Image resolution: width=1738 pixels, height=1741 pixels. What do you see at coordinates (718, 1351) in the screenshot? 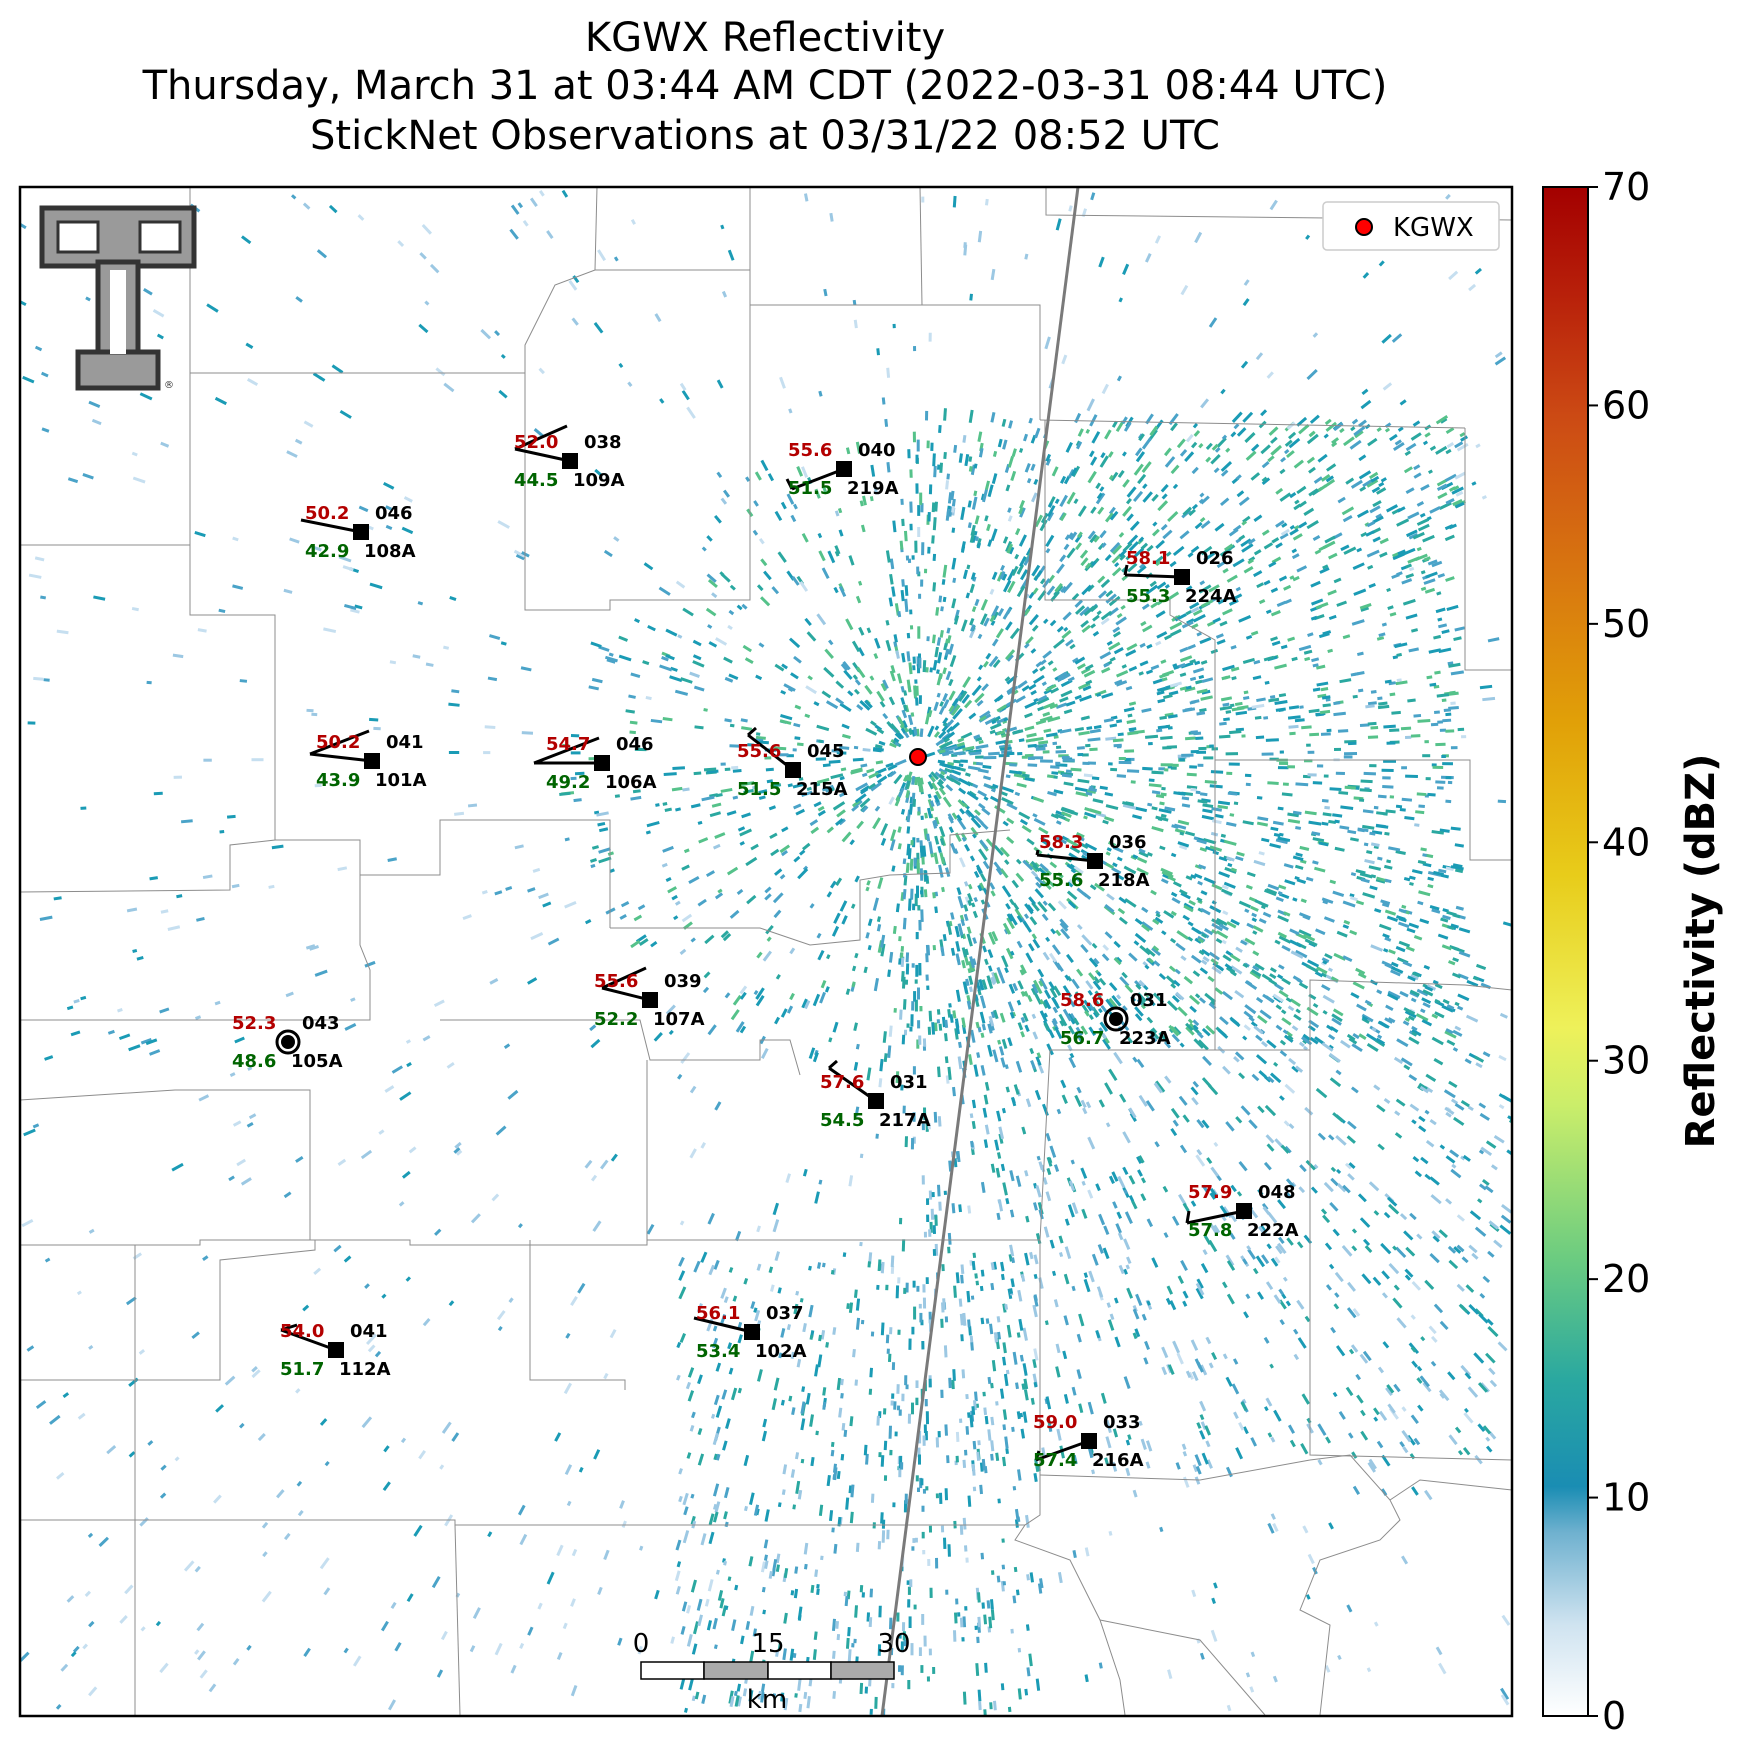
I see `station-dewpoint: 53.4` at bounding box center [718, 1351].